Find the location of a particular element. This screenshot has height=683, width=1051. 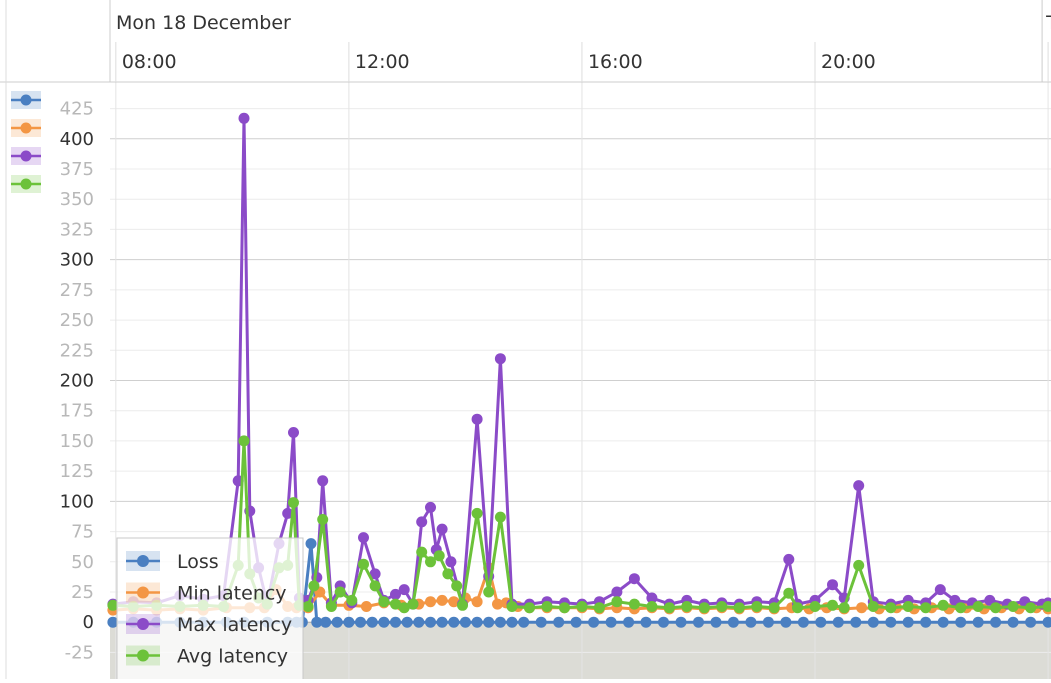

legend-label: Loss is located at coordinates (198, 562).